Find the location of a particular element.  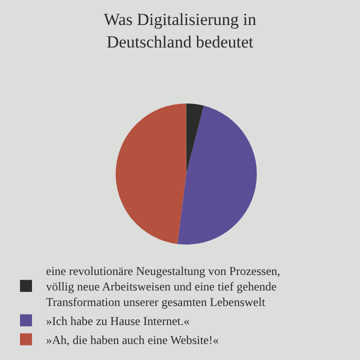

legend-label: »Ah, die haben auch eine Website!« is located at coordinates (132, 339).